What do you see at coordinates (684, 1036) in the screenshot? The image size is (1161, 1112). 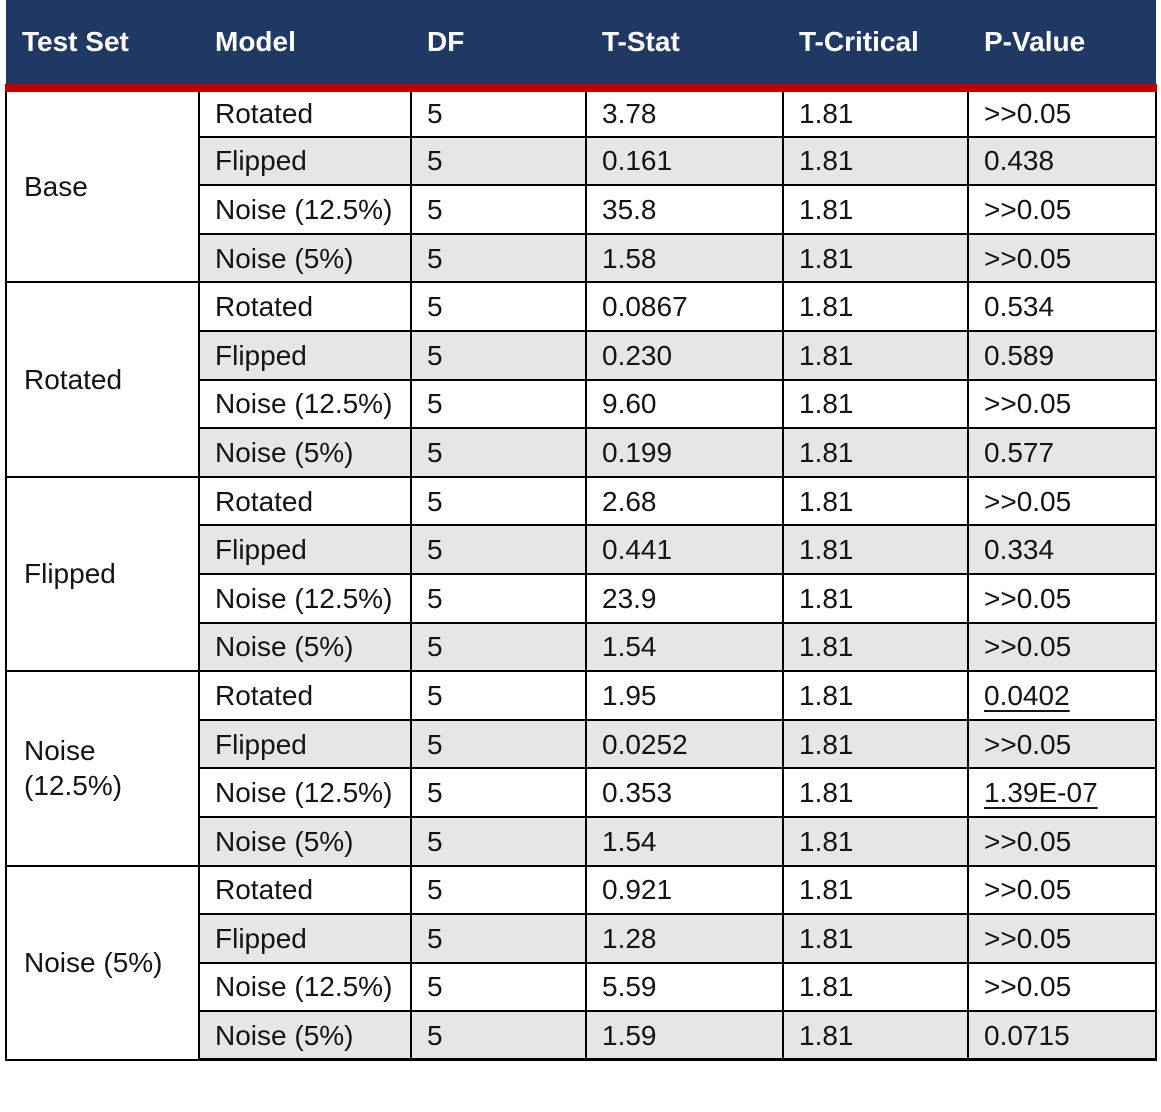 I see `cell-t-stat: 1.59` at bounding box center [684, 1036].